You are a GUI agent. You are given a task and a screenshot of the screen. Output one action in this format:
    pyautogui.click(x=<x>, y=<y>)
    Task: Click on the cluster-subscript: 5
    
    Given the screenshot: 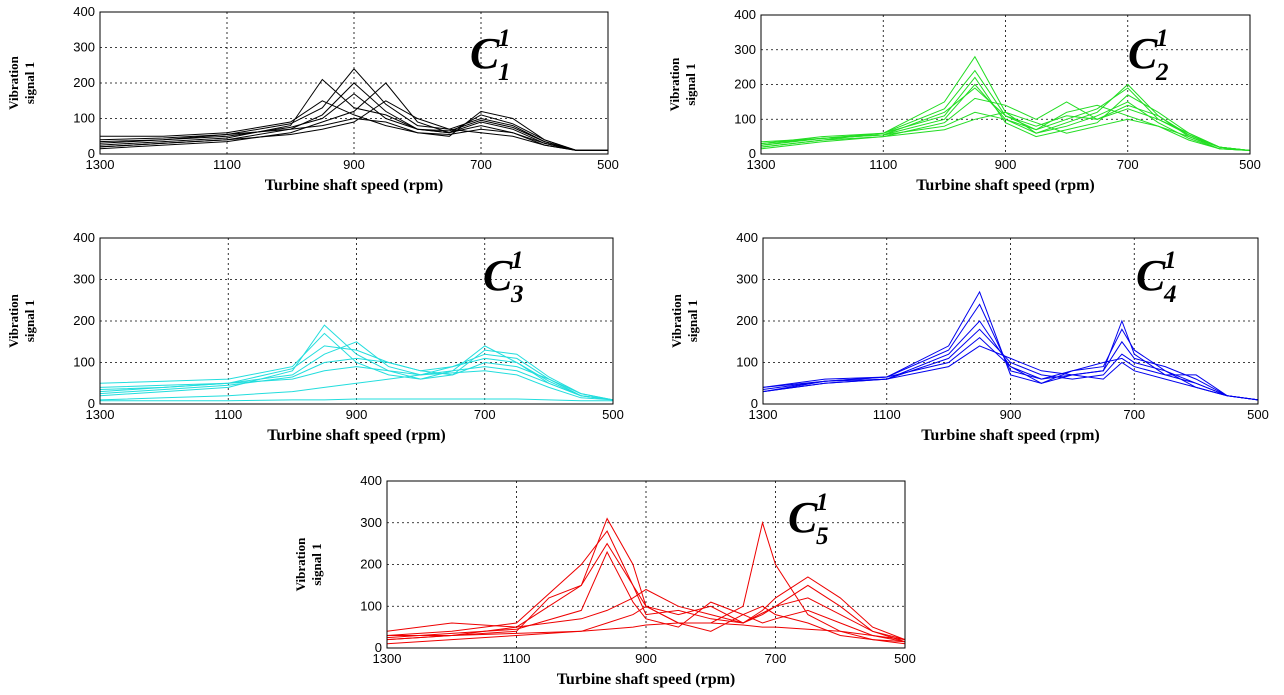 What is the action you would take?
    pyautogui.click(x=822, y=536)
    